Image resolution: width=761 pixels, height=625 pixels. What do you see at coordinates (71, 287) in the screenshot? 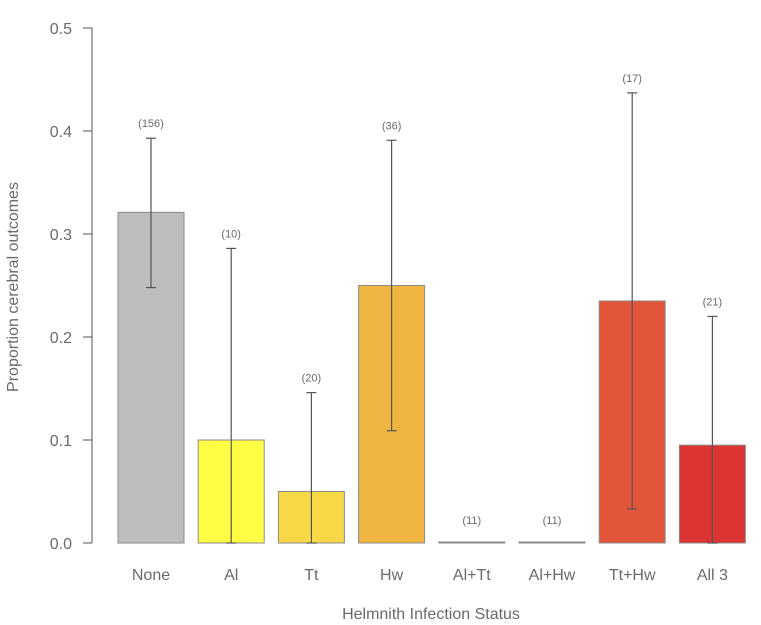
I see `y-axis: 0.0 0.1 0.2 0.3 0.4 0.5` at bounding box center [71, 287].